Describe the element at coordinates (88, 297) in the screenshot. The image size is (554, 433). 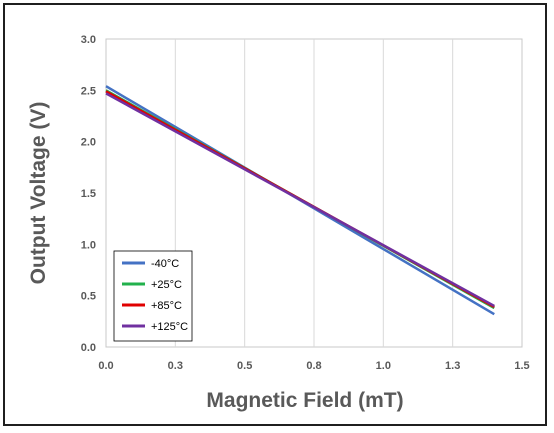
I see `y-tick-label: 0.5` at that location.